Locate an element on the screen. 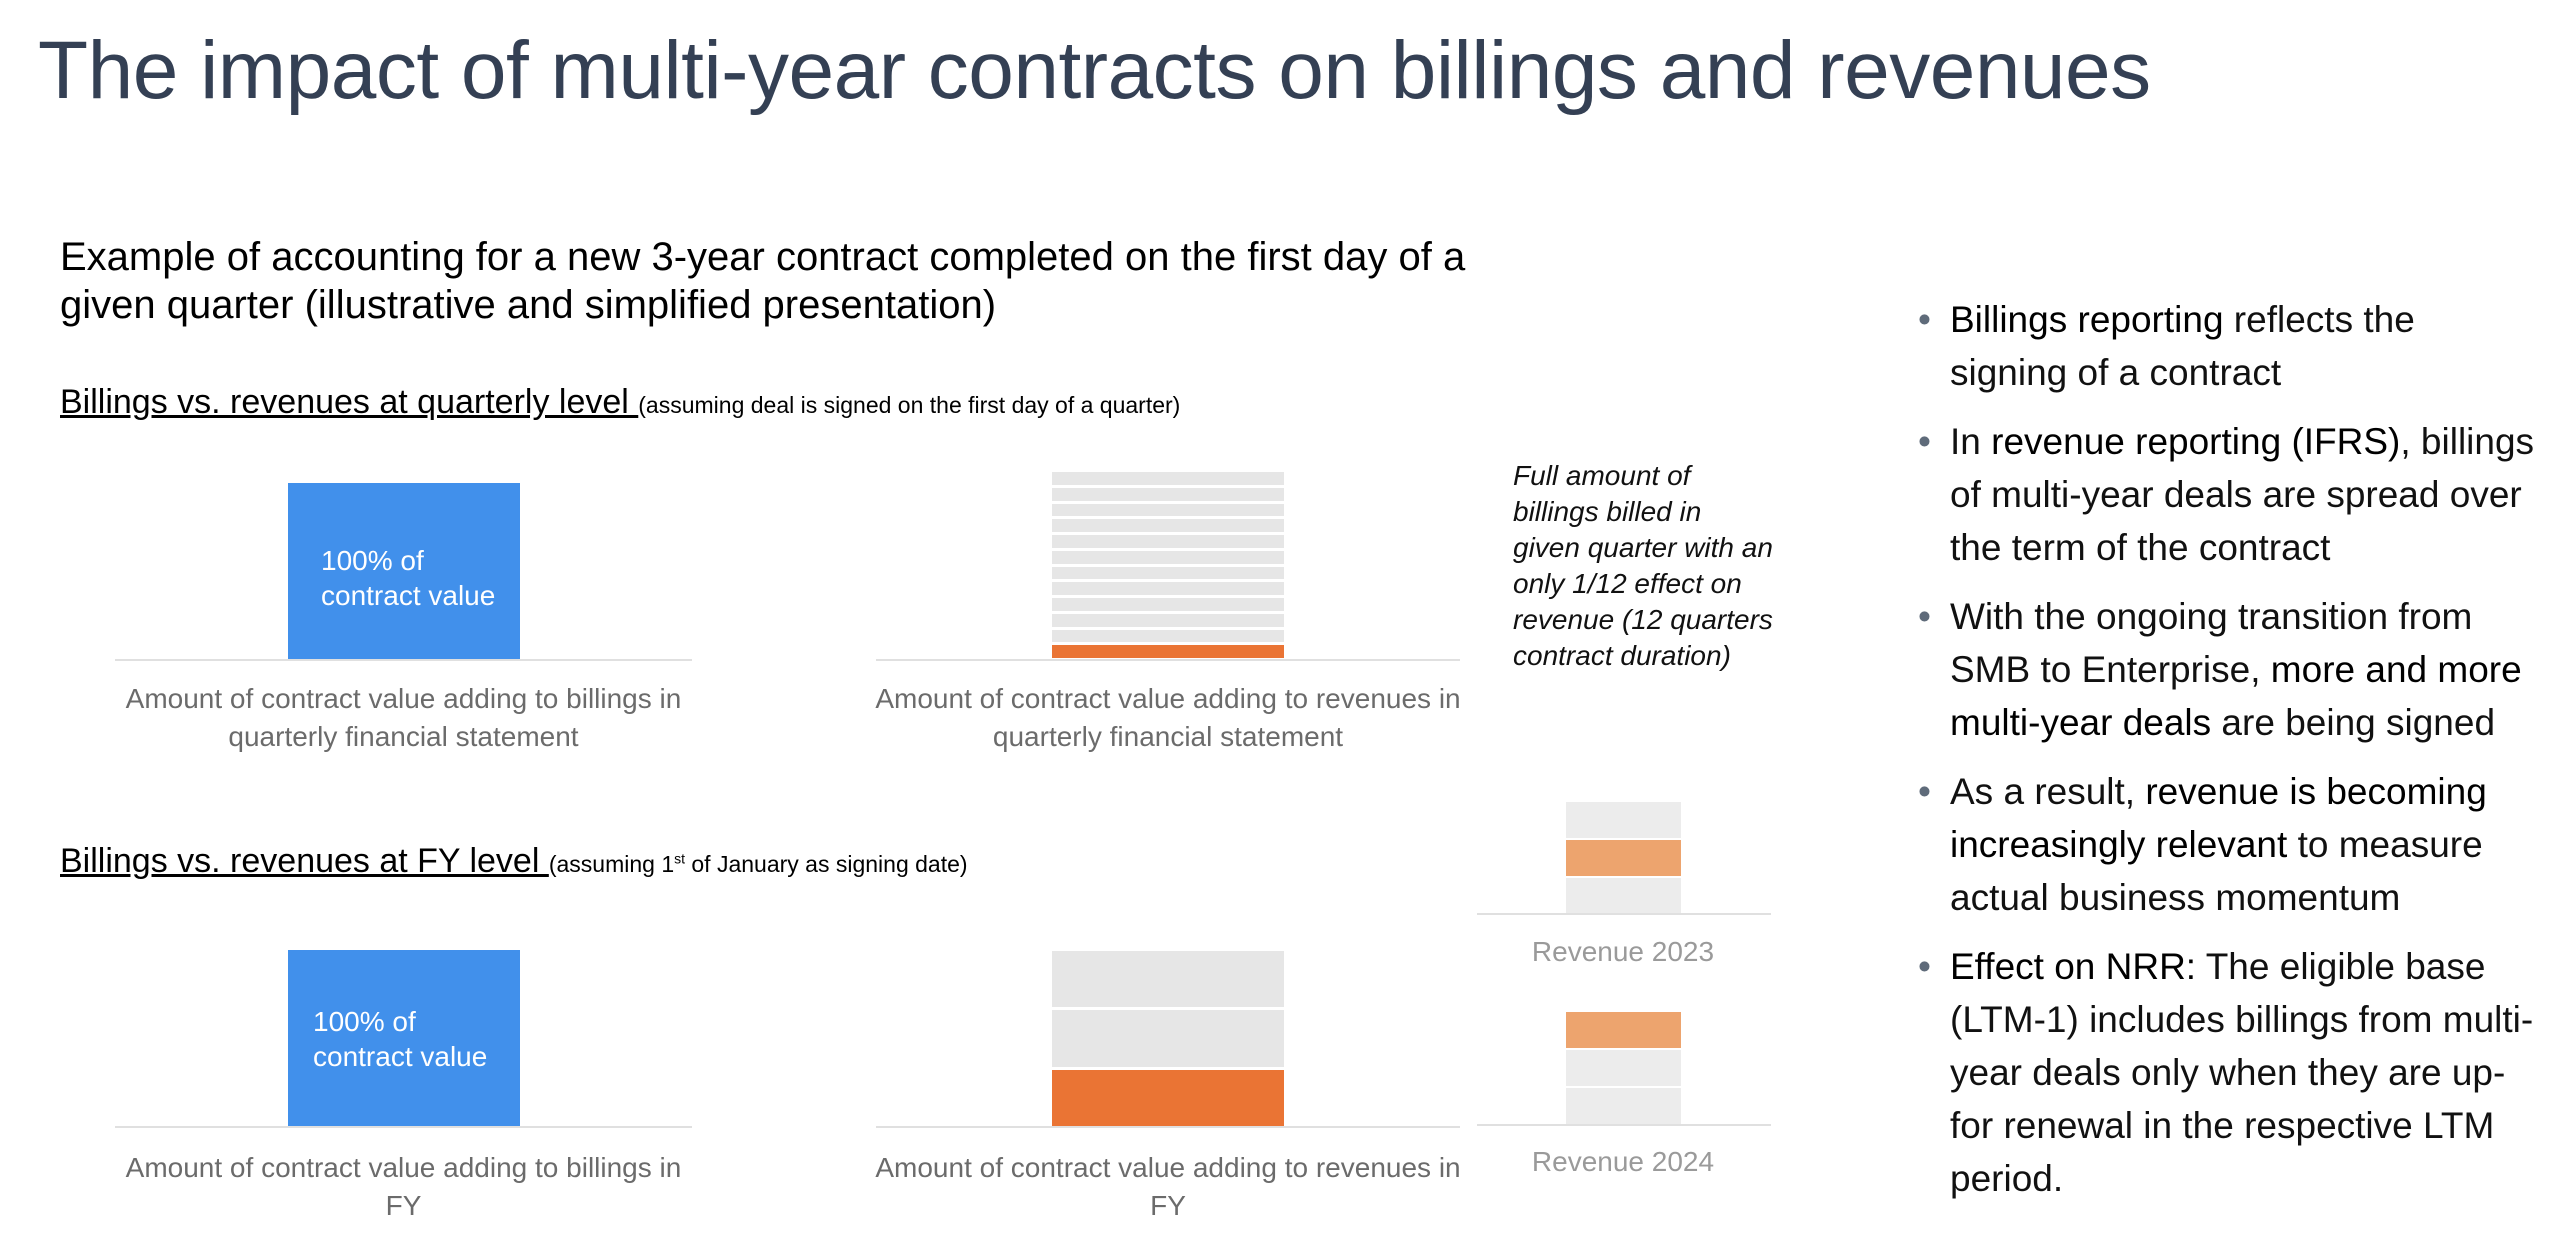 This screenshot has height=1246, width=2560. fy-billings-bar-label: 100% of contract value is located at coordinates (400, 1039).